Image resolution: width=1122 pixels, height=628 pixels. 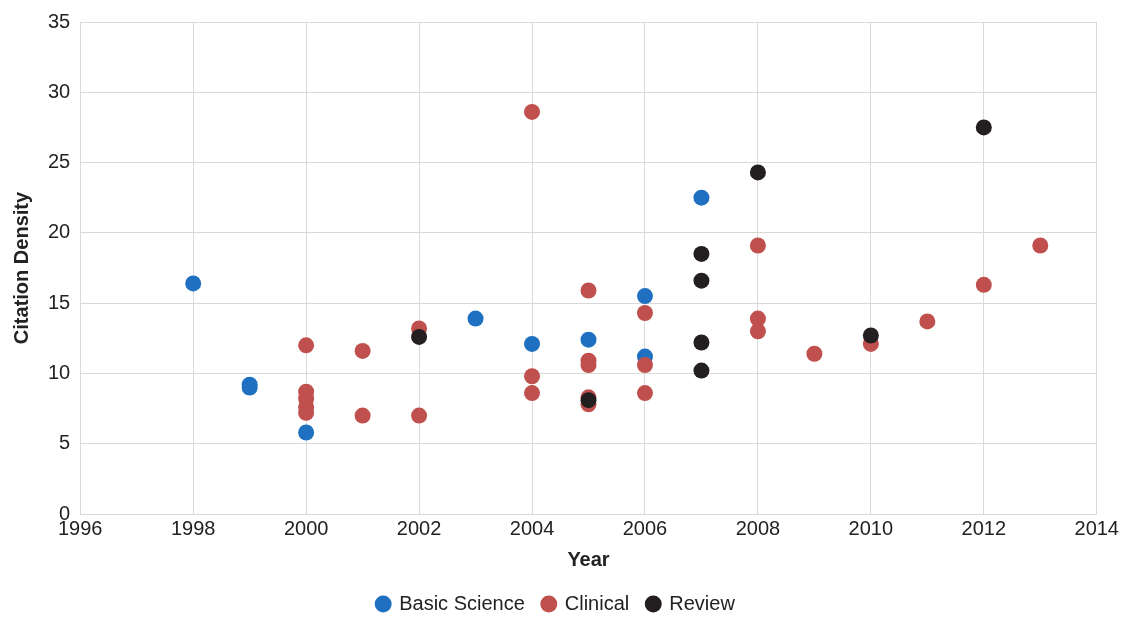 I want to click on x-tick-label: 1998, so click(x=193, y=527).